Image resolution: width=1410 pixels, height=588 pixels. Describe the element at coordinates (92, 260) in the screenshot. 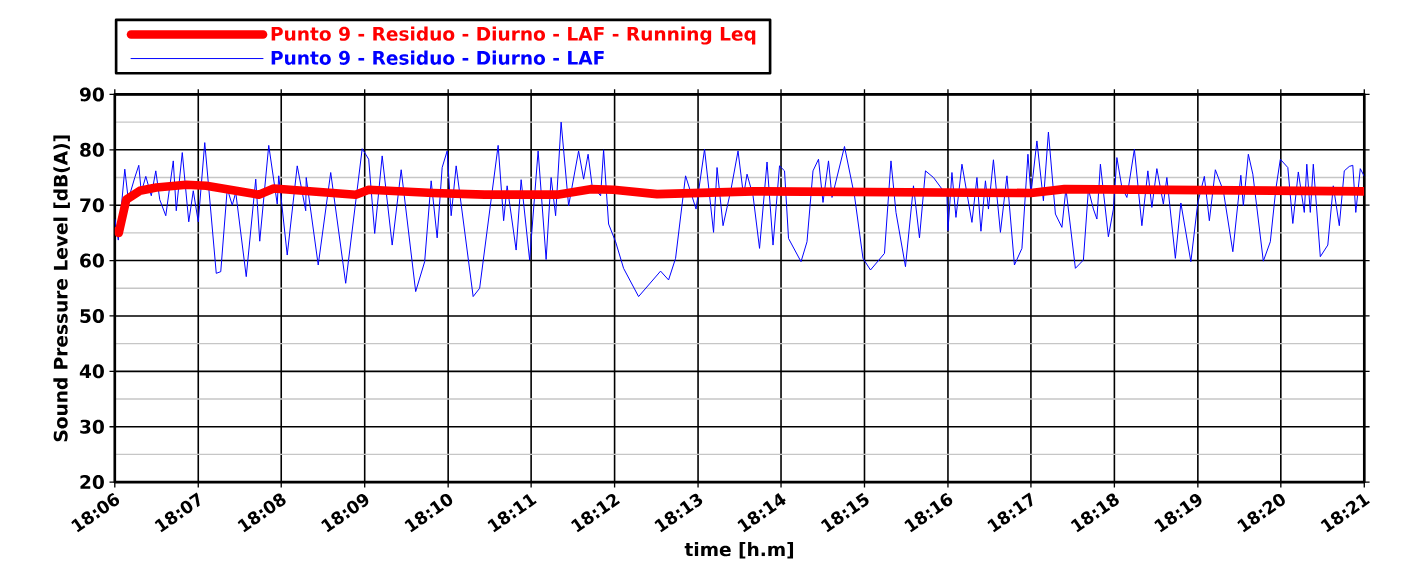

I see `y-tick-label: 60` at that location.